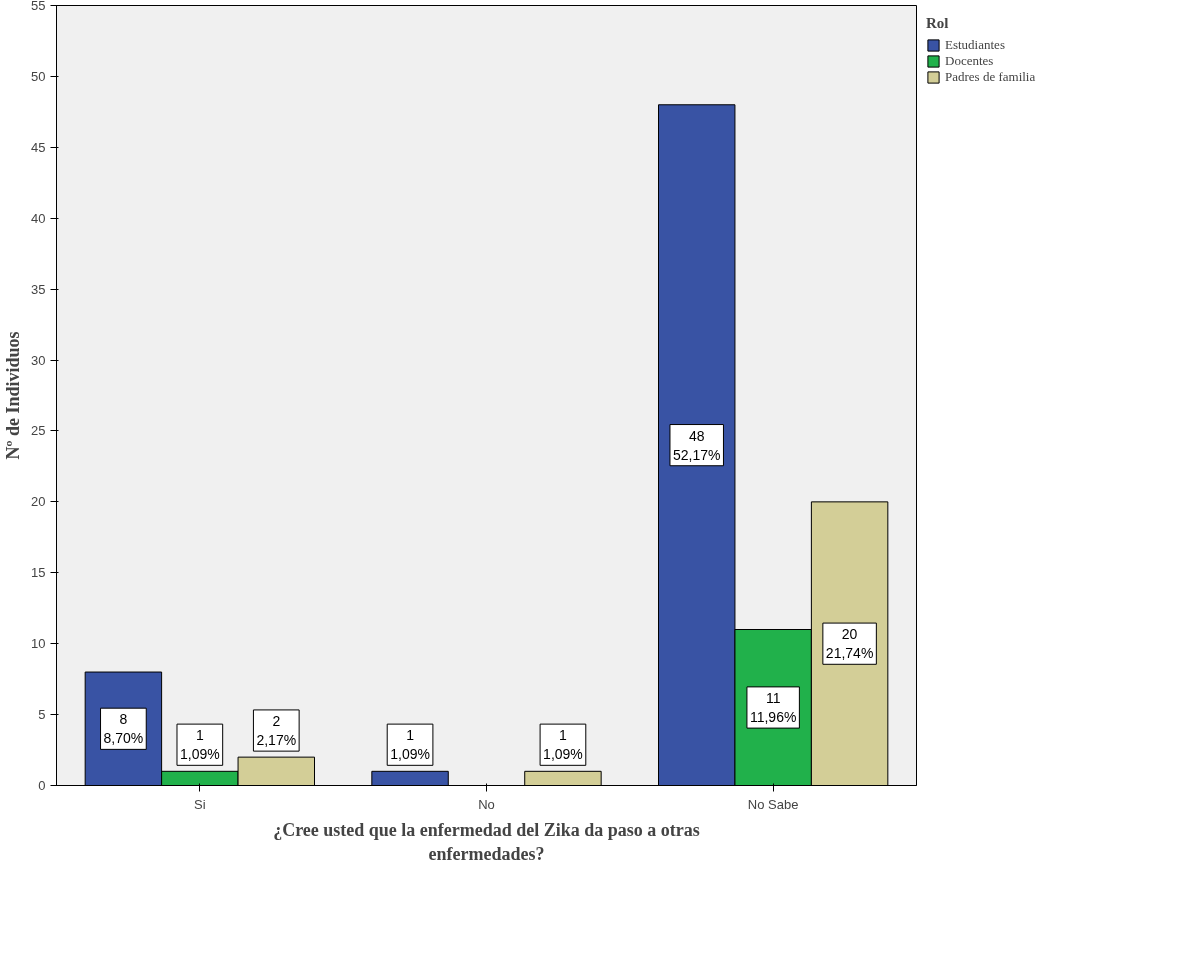  Describe the element at coordinates (486, 841) in the screenshot. I see `x-axis-title: ¿Cree usted que la enfermedad del Zika da paso a otras enfermedades?` at that location.